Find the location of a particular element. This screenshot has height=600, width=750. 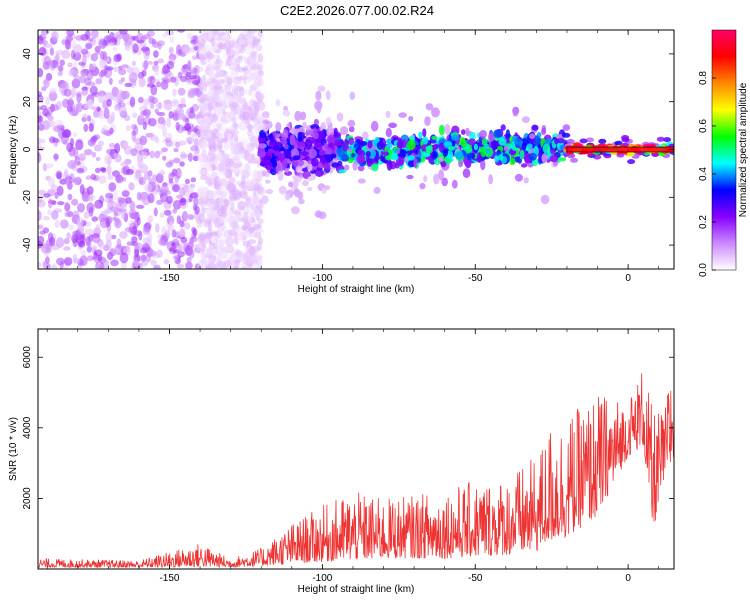

snr-x-label: Height of straight line (km) is located at coordinates (356, 589).